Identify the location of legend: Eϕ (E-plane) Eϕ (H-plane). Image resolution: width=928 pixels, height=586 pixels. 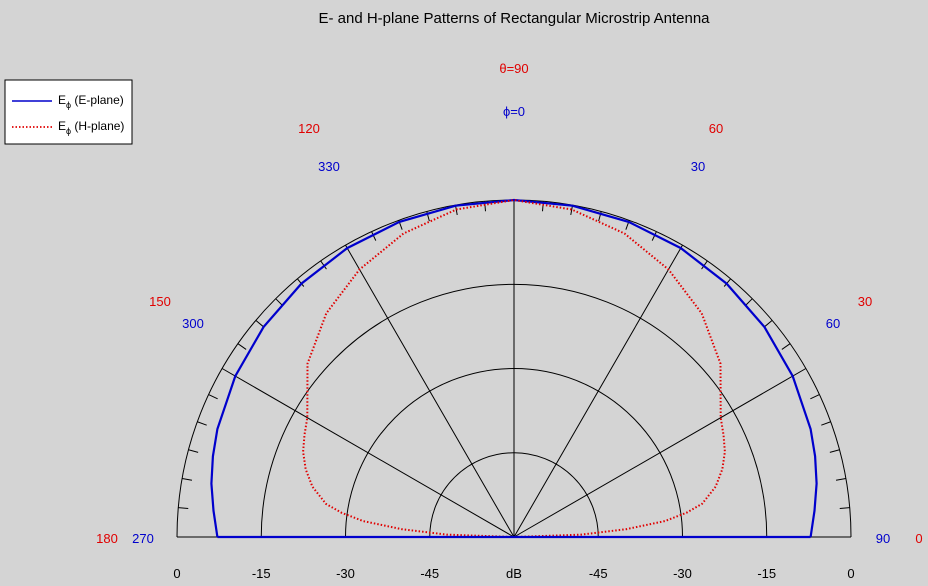
(68, 112).